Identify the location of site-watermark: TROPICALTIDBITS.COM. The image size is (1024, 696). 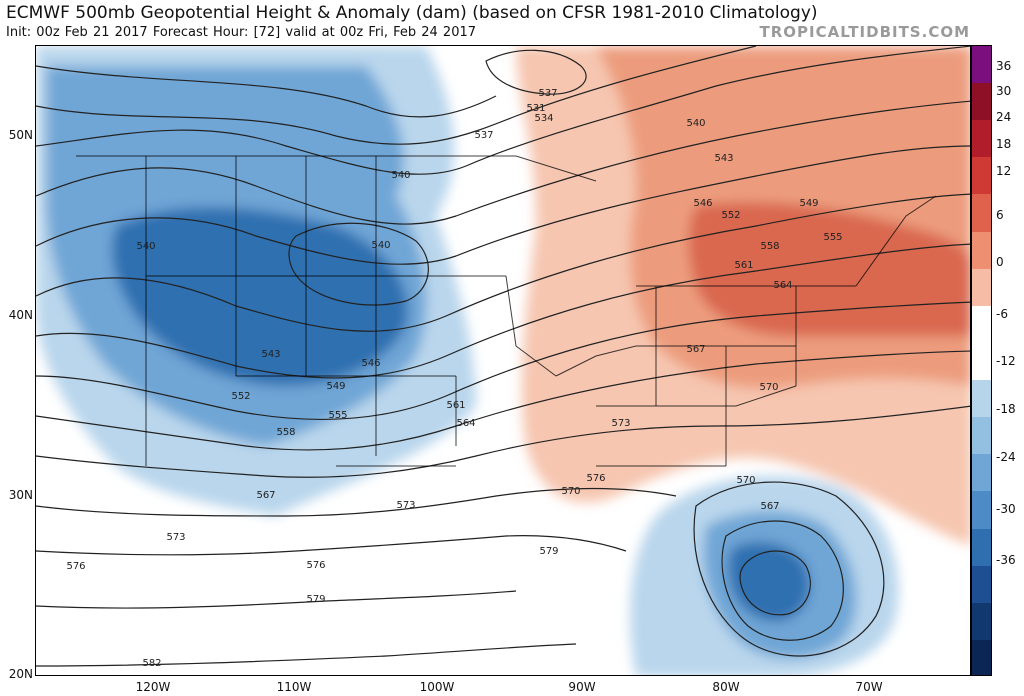
(864, 32).